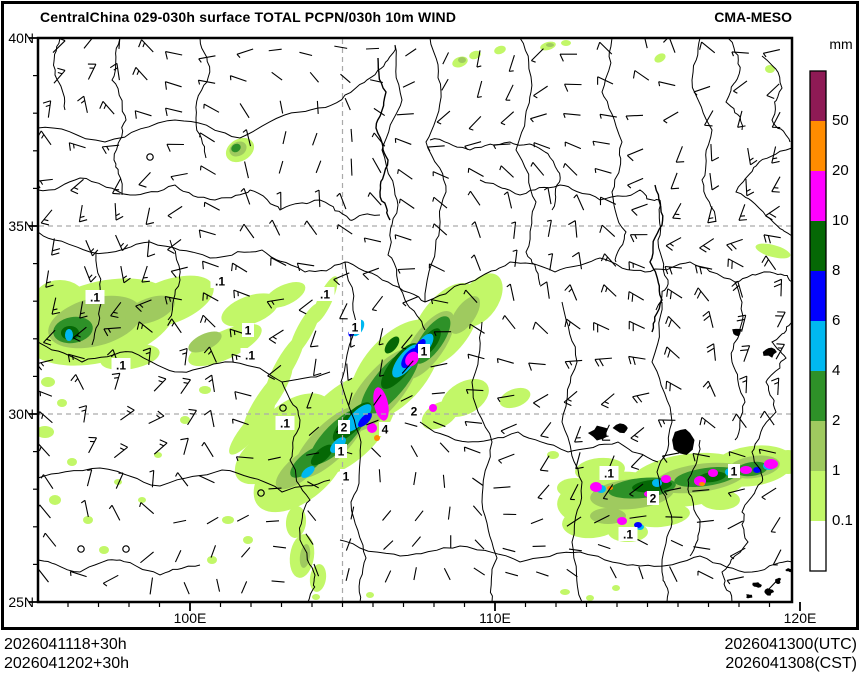  I want to click on contour-label: 2, so click(653, 499).